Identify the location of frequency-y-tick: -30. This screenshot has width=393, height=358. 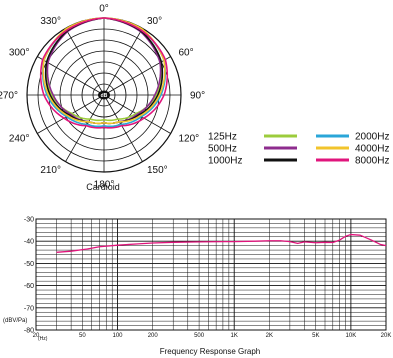
(29, 220).